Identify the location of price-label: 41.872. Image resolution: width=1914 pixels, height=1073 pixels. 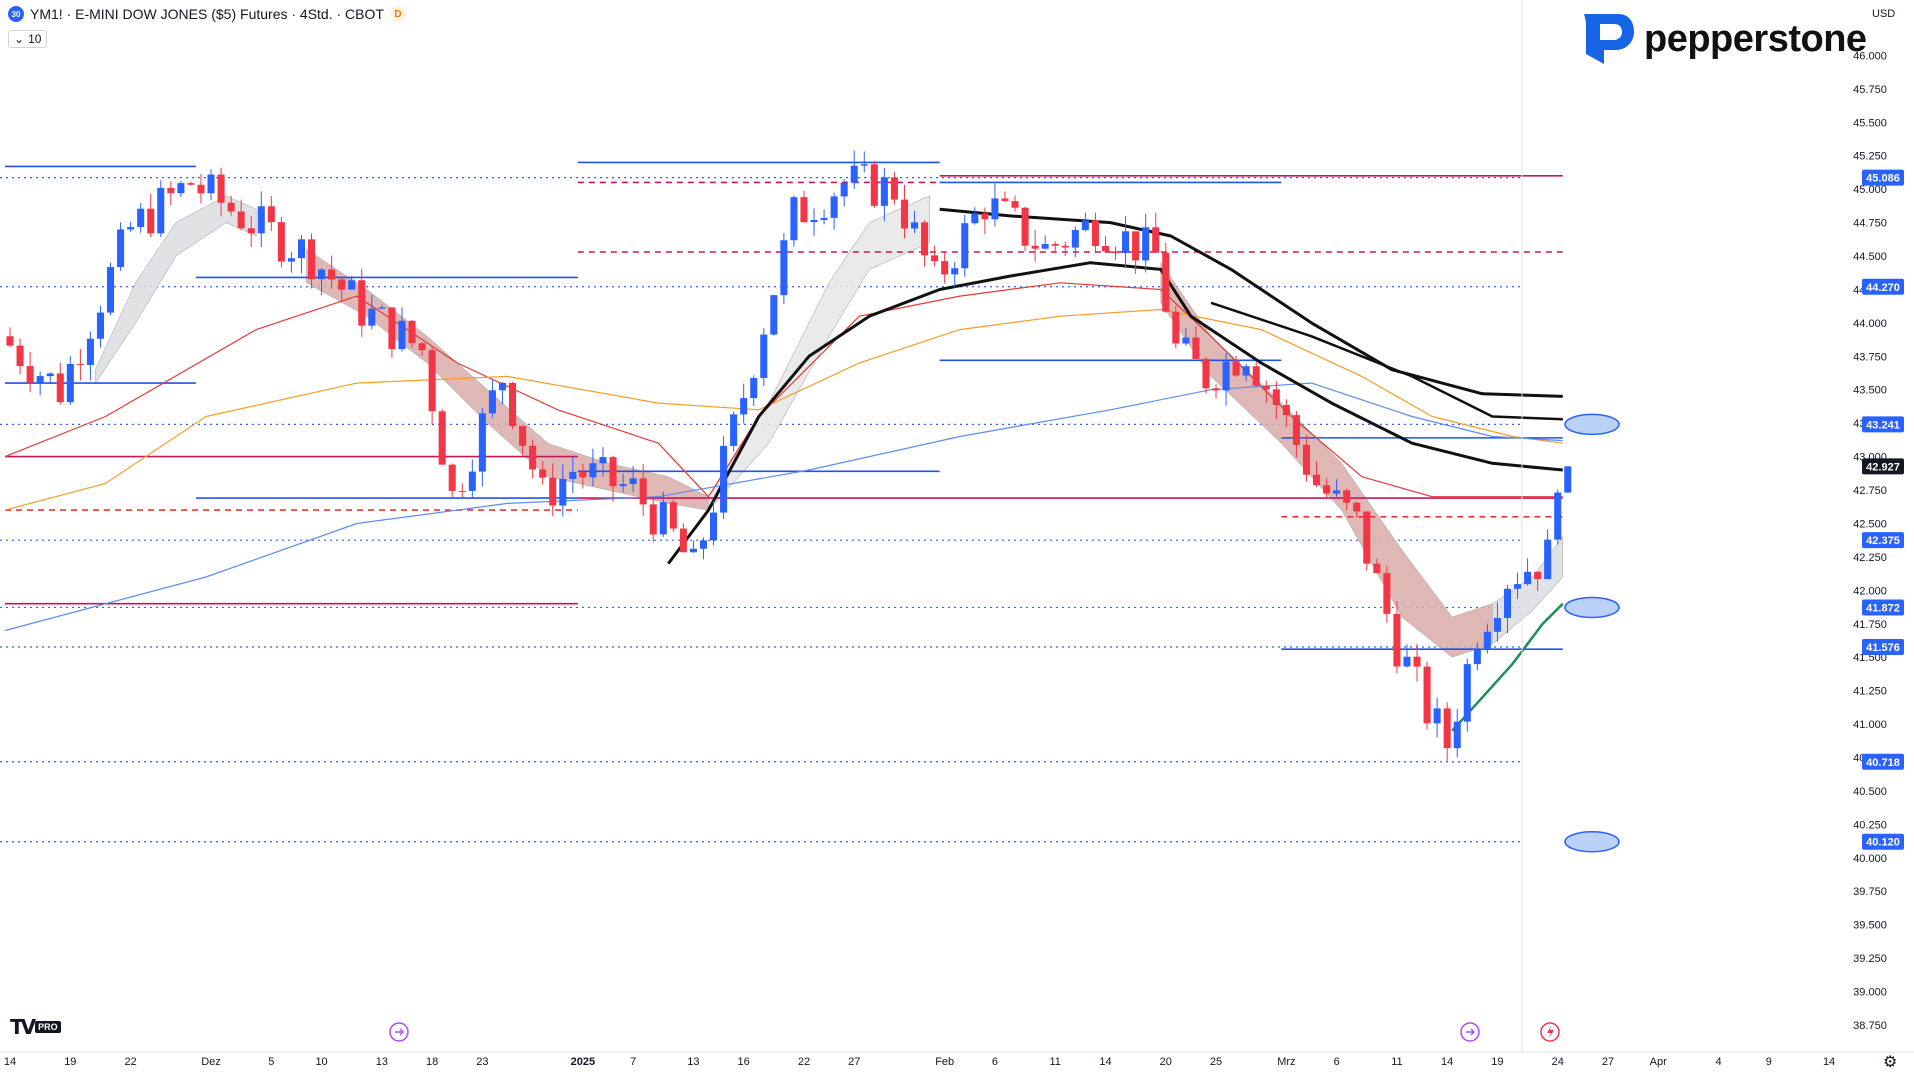
(1883, 608).